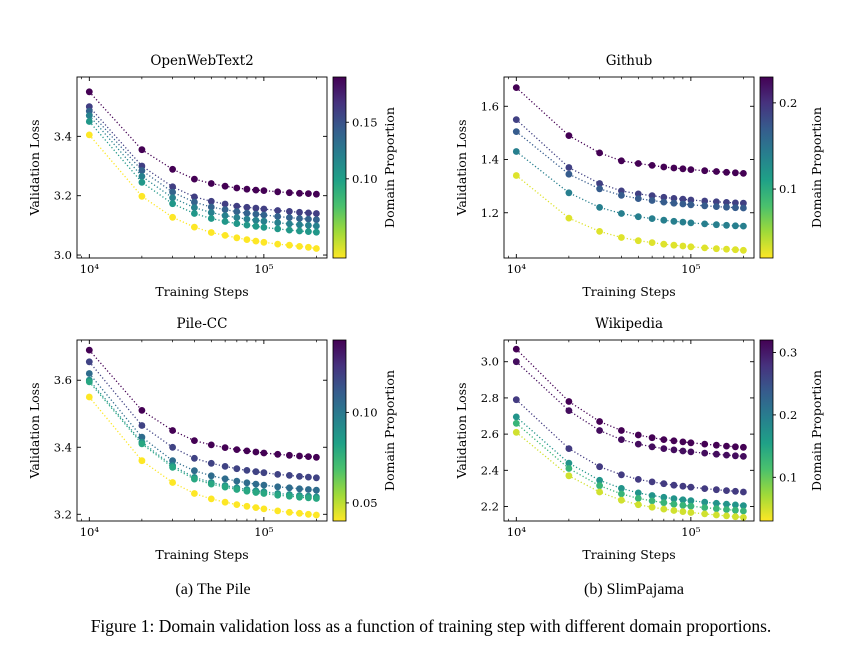  What do you see at coordinates (628, 554) in the screenshot?
I see `x-axis-label: Training Steps` at bounding box center [628, 554].